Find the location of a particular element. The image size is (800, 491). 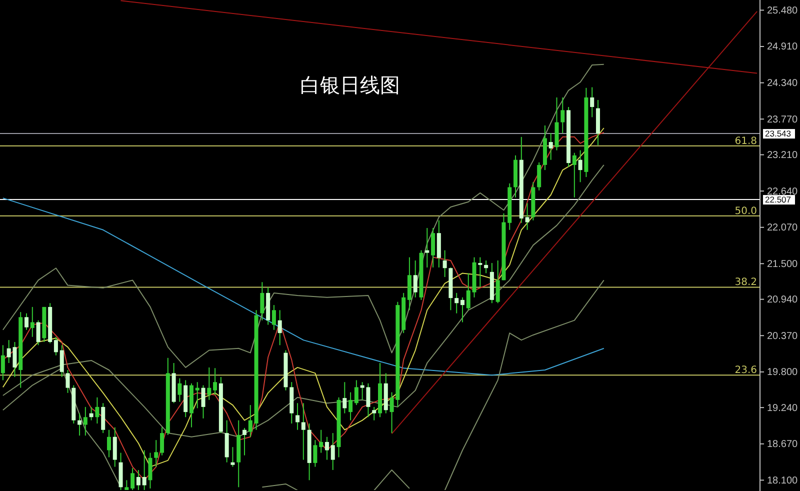

y-tick-label: 19.800 is located at coordinates (782, 372).